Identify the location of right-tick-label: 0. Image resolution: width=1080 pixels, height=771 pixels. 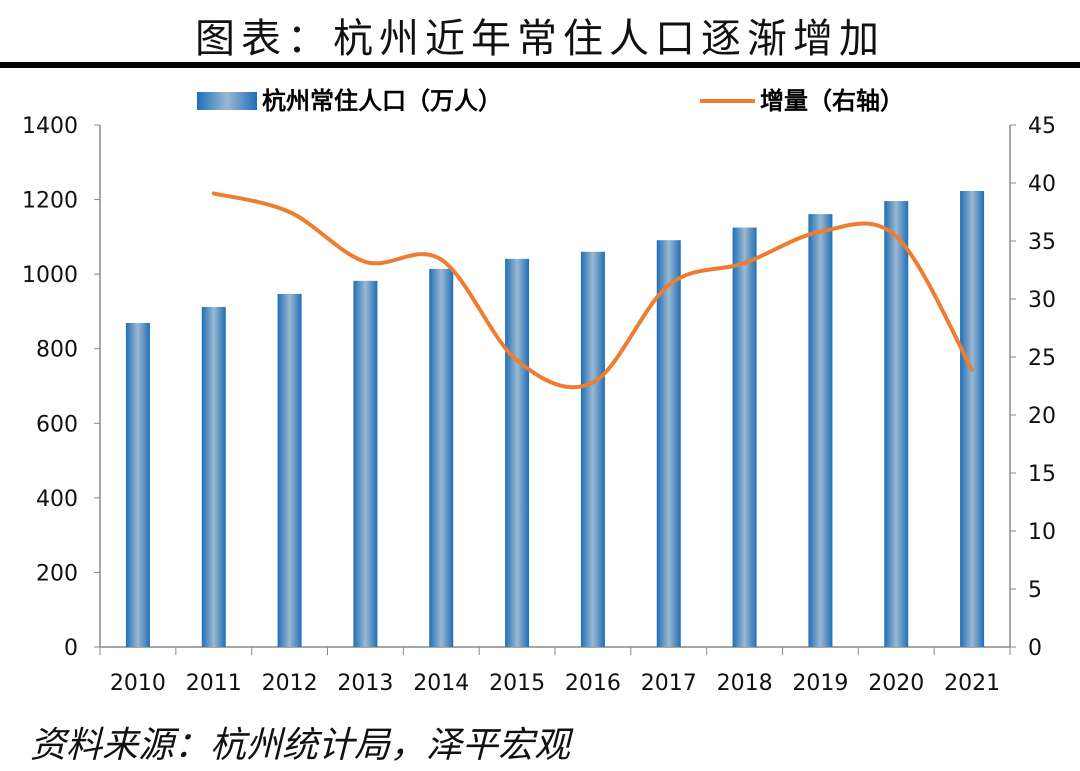
(1035, 648).